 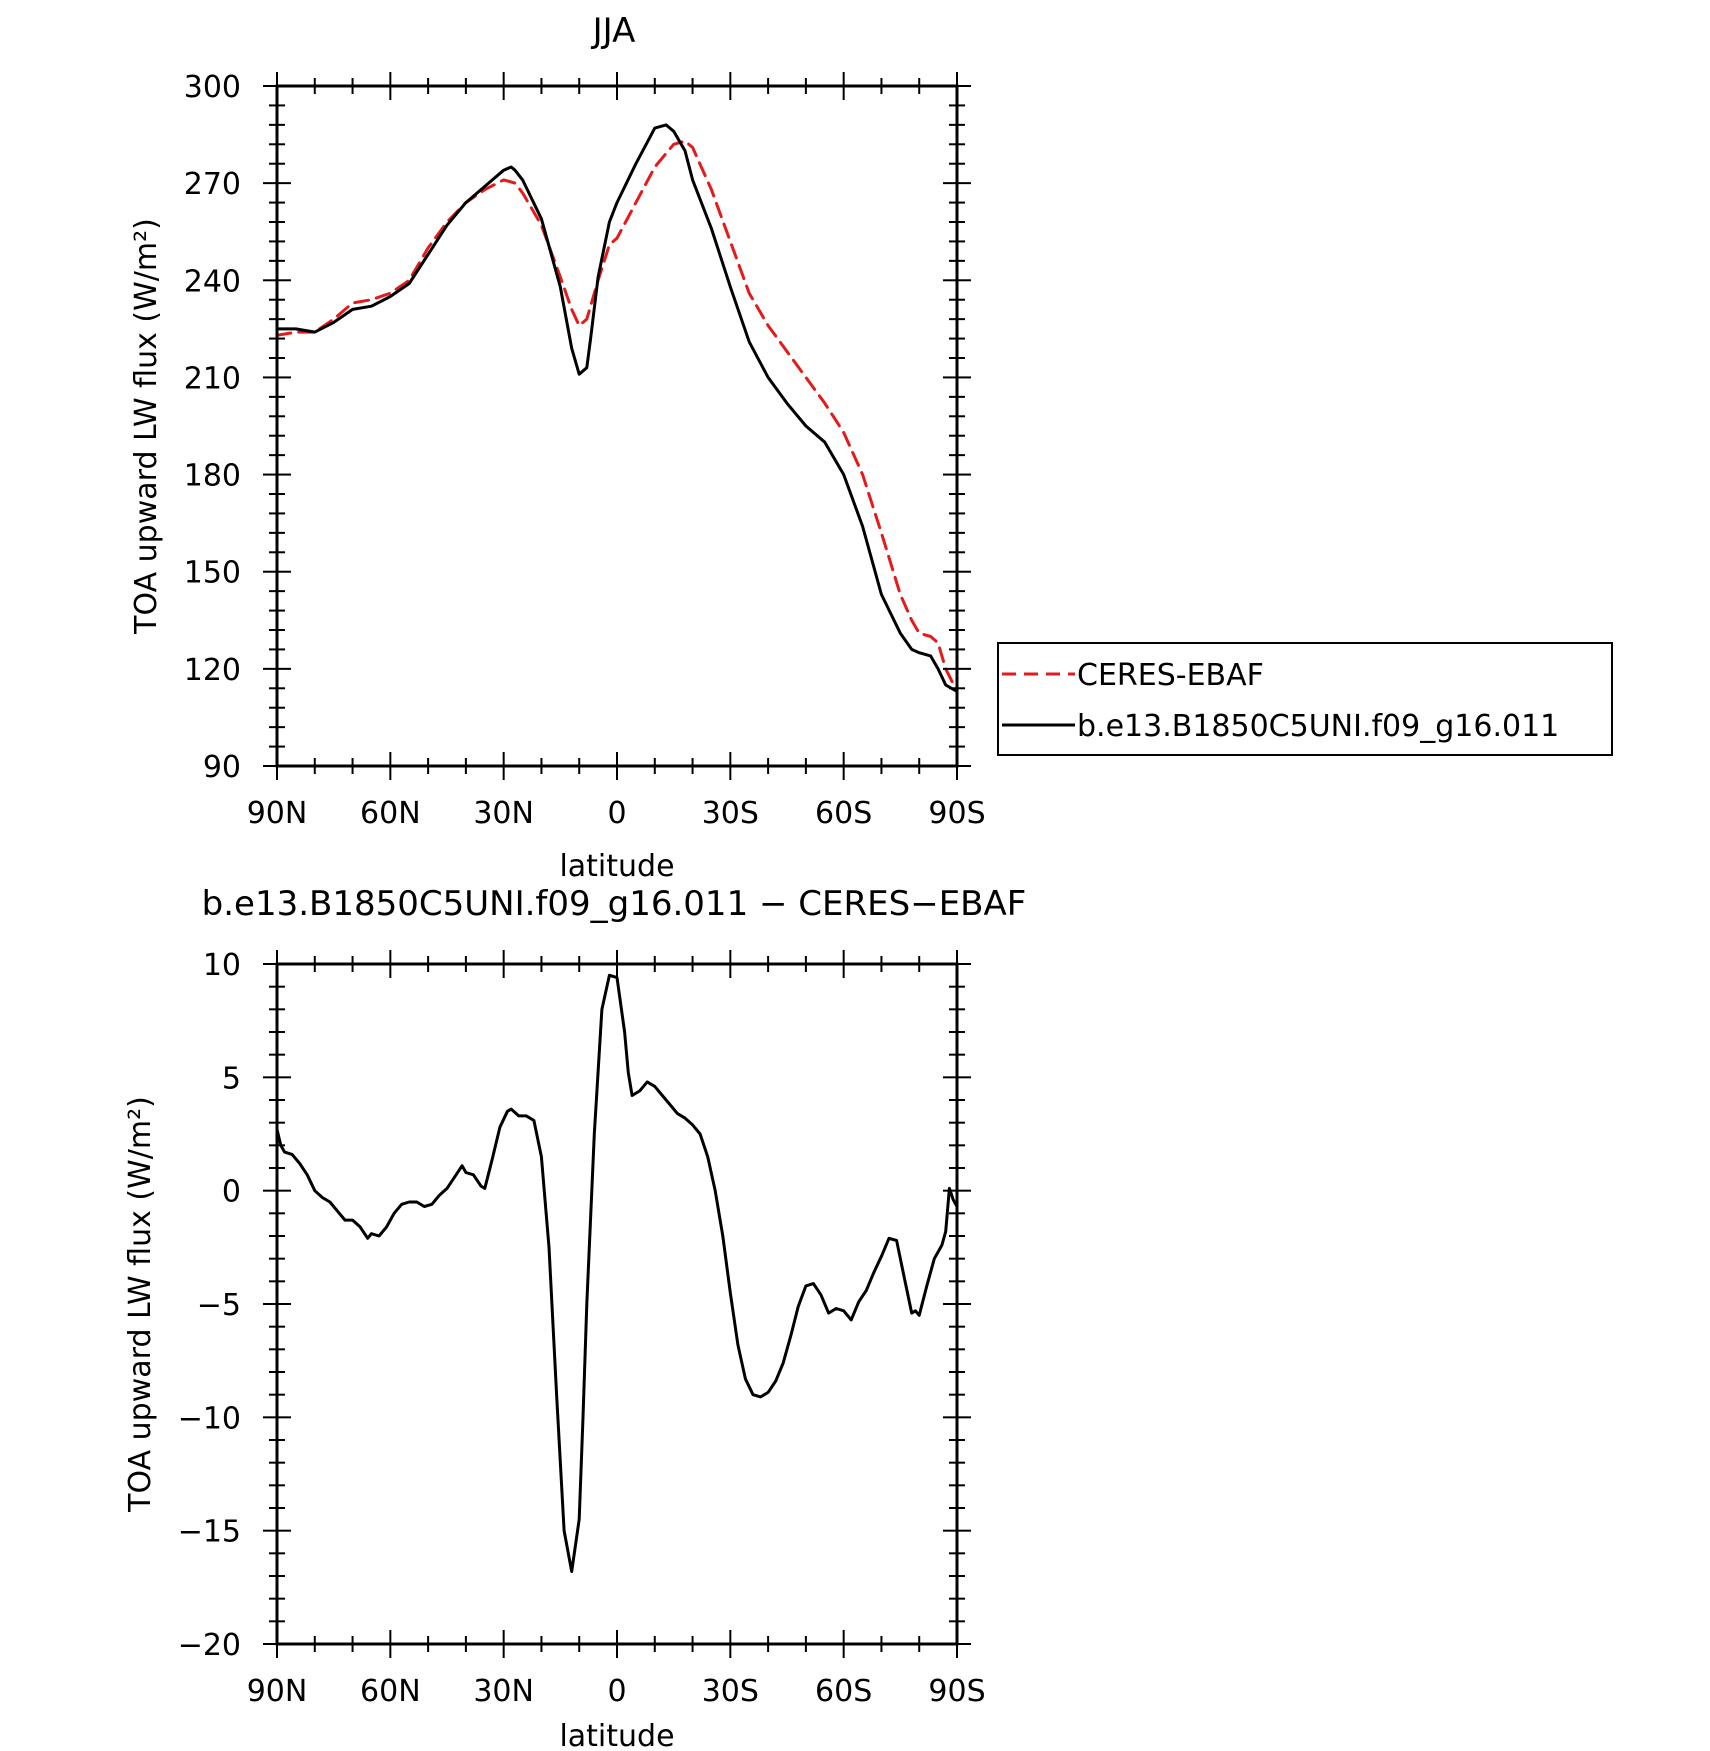 I want to click on top-x-tick-label: 0, so click(x=616, y=813).